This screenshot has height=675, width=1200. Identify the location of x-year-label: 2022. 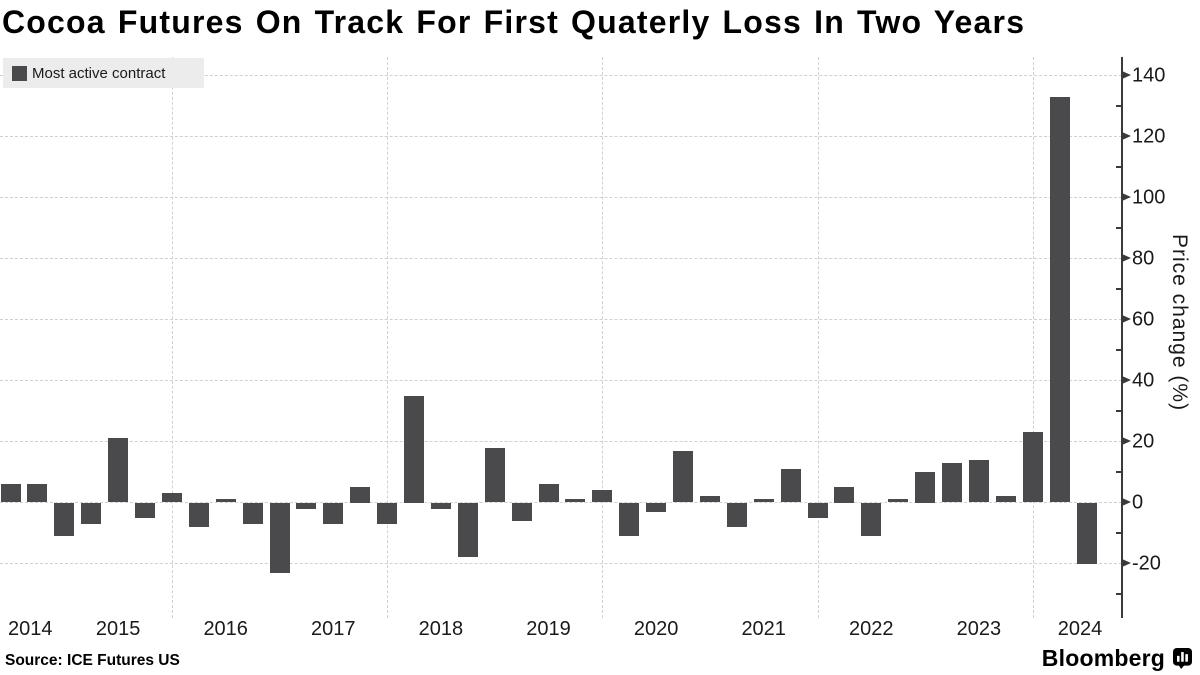
(871, 629).